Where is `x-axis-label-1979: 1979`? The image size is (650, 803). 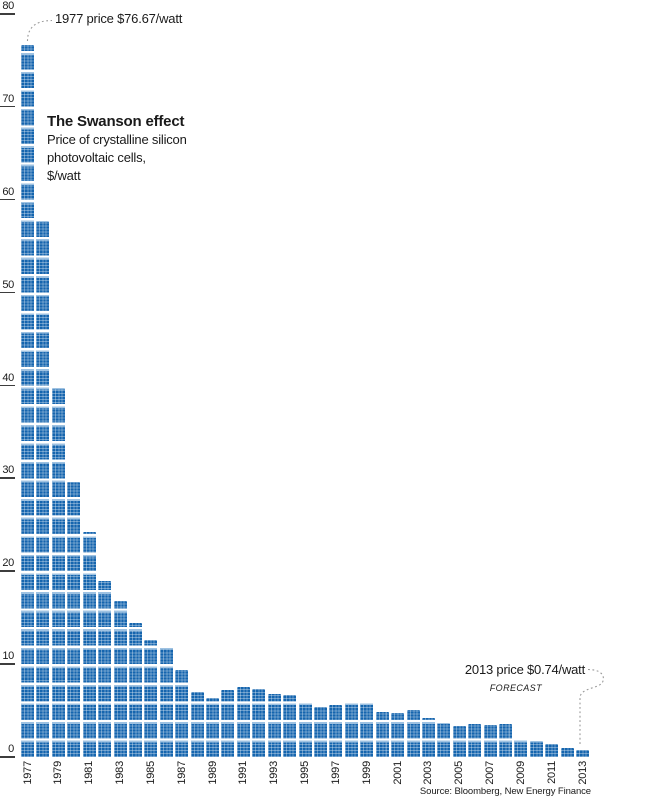 x-axis-label-1979: 1979 is located at coordinates (58, 773).